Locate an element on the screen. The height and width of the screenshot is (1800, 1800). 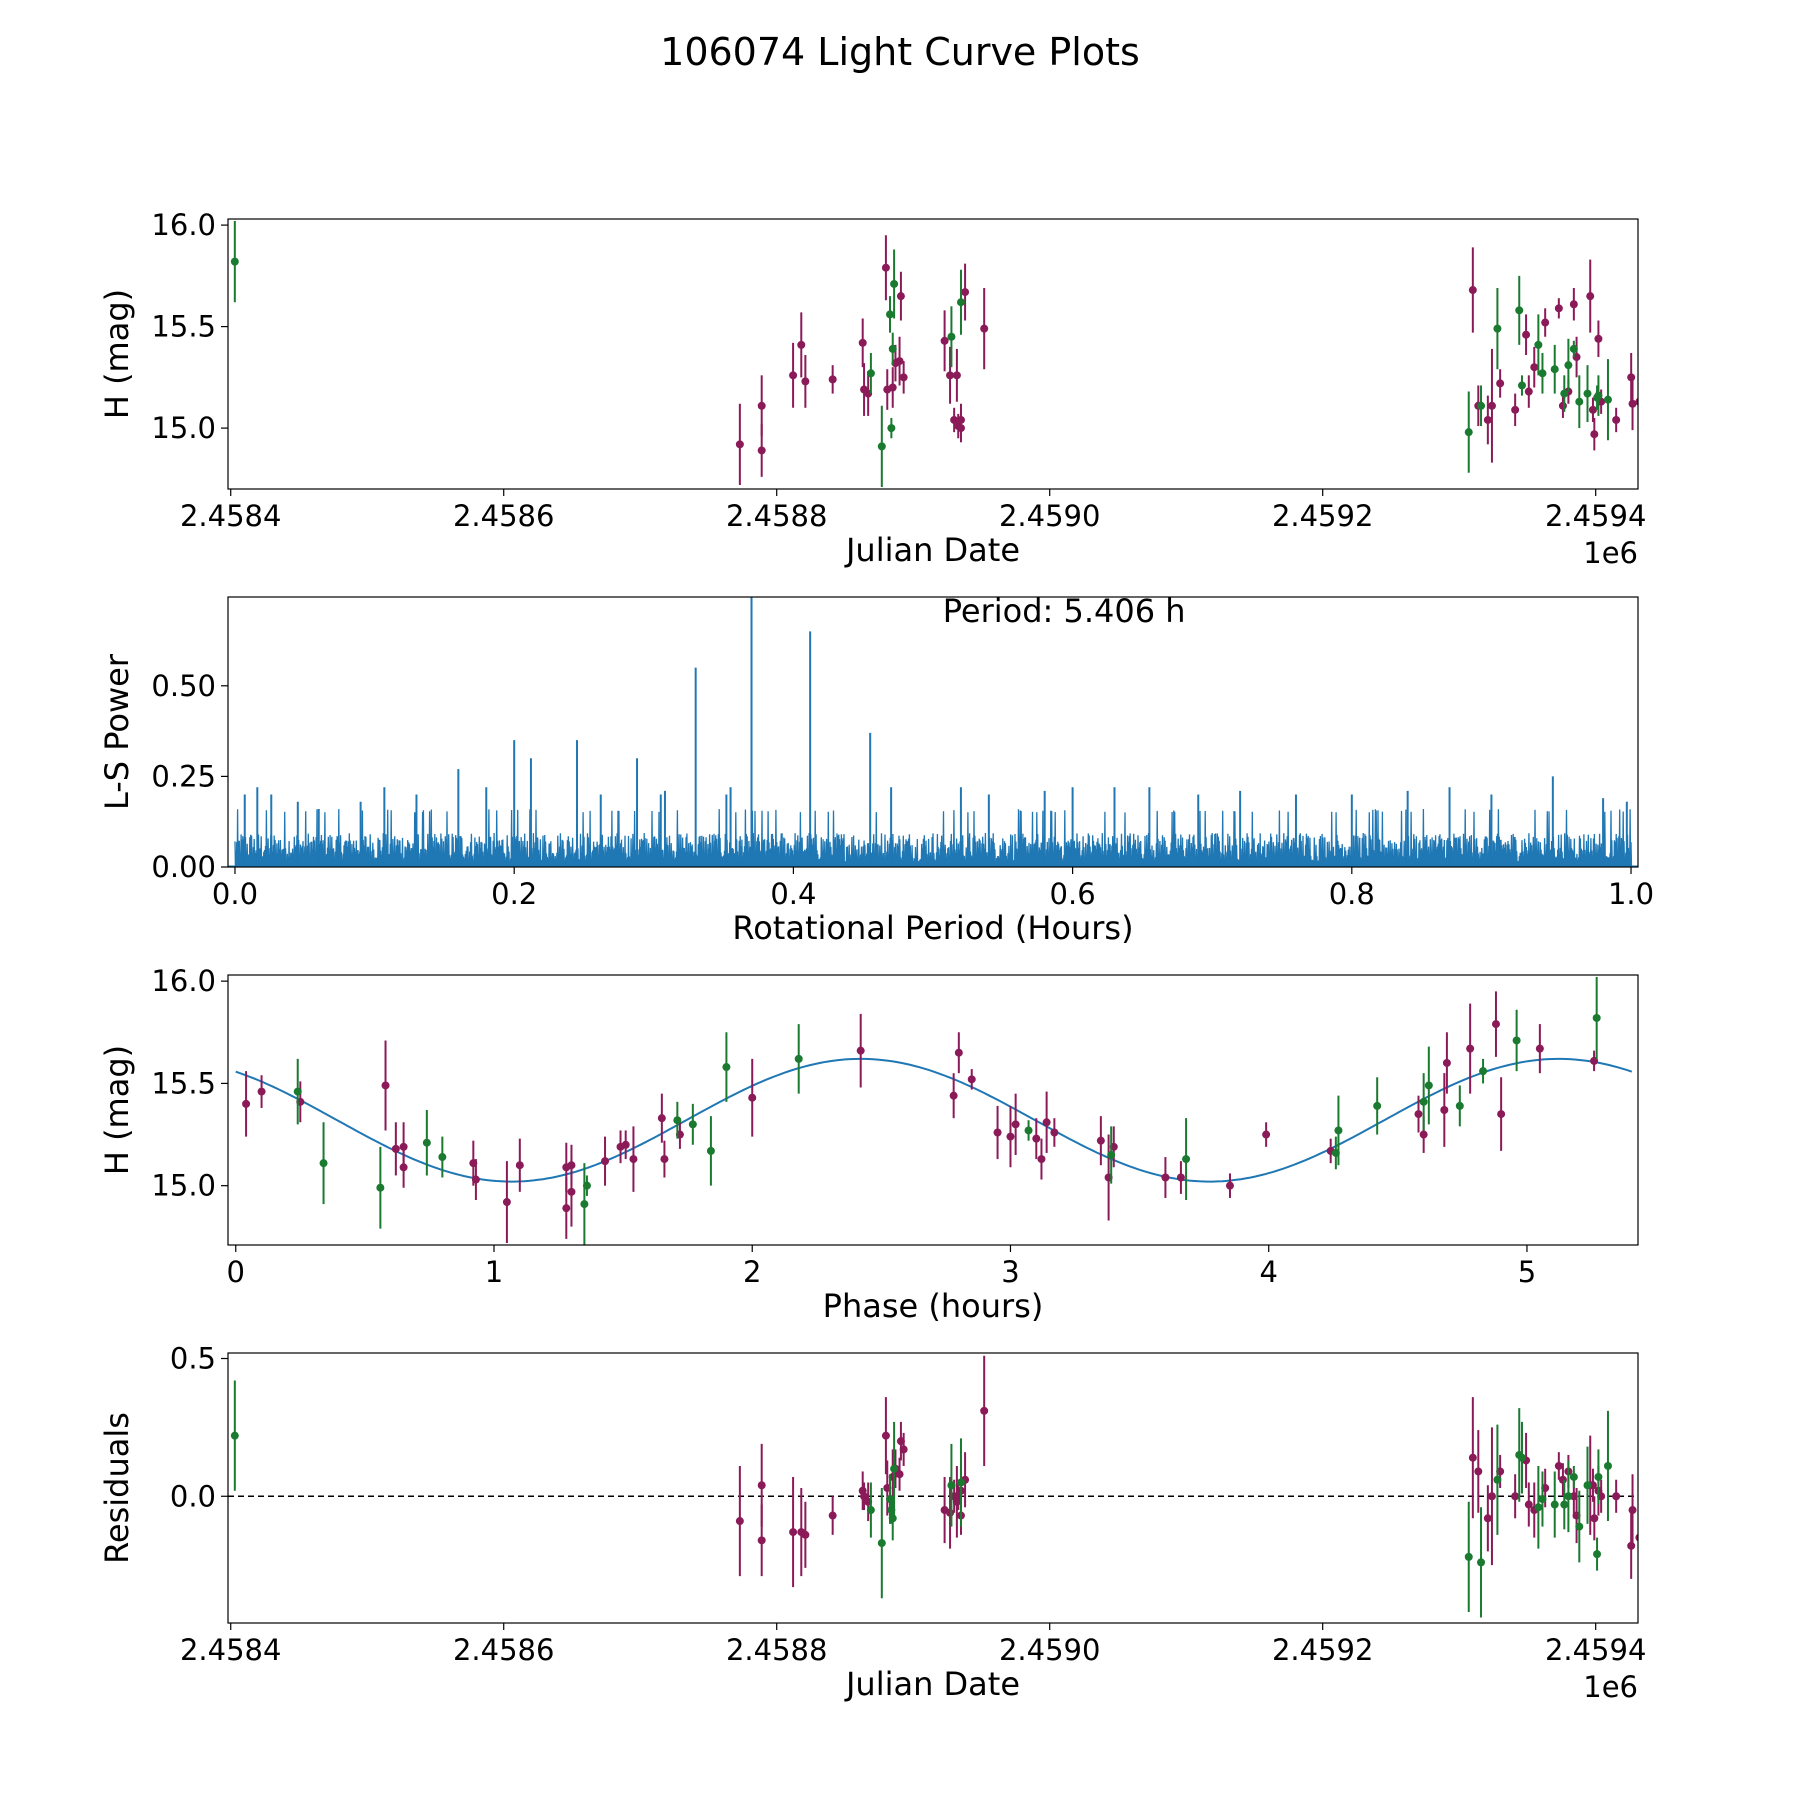
x-tick-label: 1 is located at coordinates (494, 1272).